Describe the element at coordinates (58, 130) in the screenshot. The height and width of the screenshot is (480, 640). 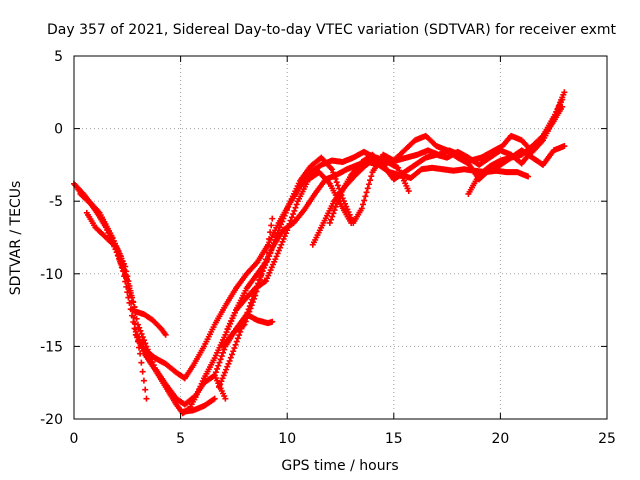
I see `y-tick-label: 0` at that location.